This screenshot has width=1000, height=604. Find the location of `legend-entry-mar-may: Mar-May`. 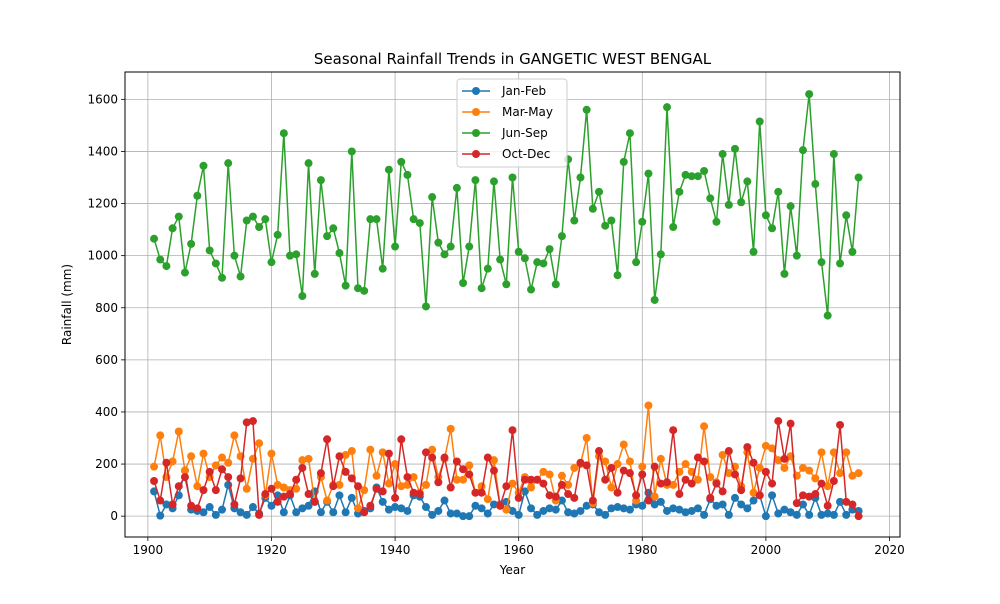

legend-entry-mar-may: Mar-May is located at coordinates (507, 112).